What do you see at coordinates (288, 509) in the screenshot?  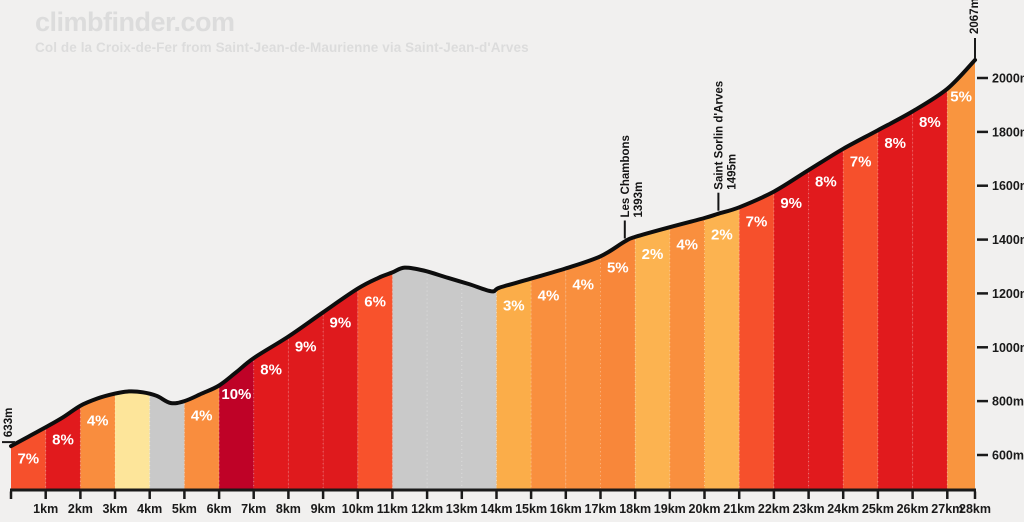 I see `x-tick-label: 8km` at bounding box center [288, 509].